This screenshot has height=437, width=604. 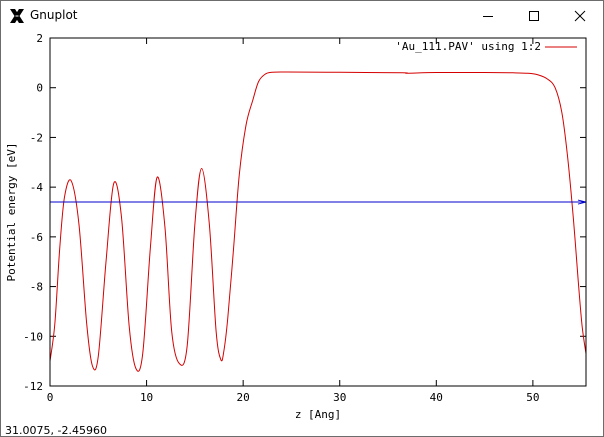 What do you see at coordinates (39, 88) in the screenshot?
I see `y-tick-label: 0` at bounding box center [39, 88].